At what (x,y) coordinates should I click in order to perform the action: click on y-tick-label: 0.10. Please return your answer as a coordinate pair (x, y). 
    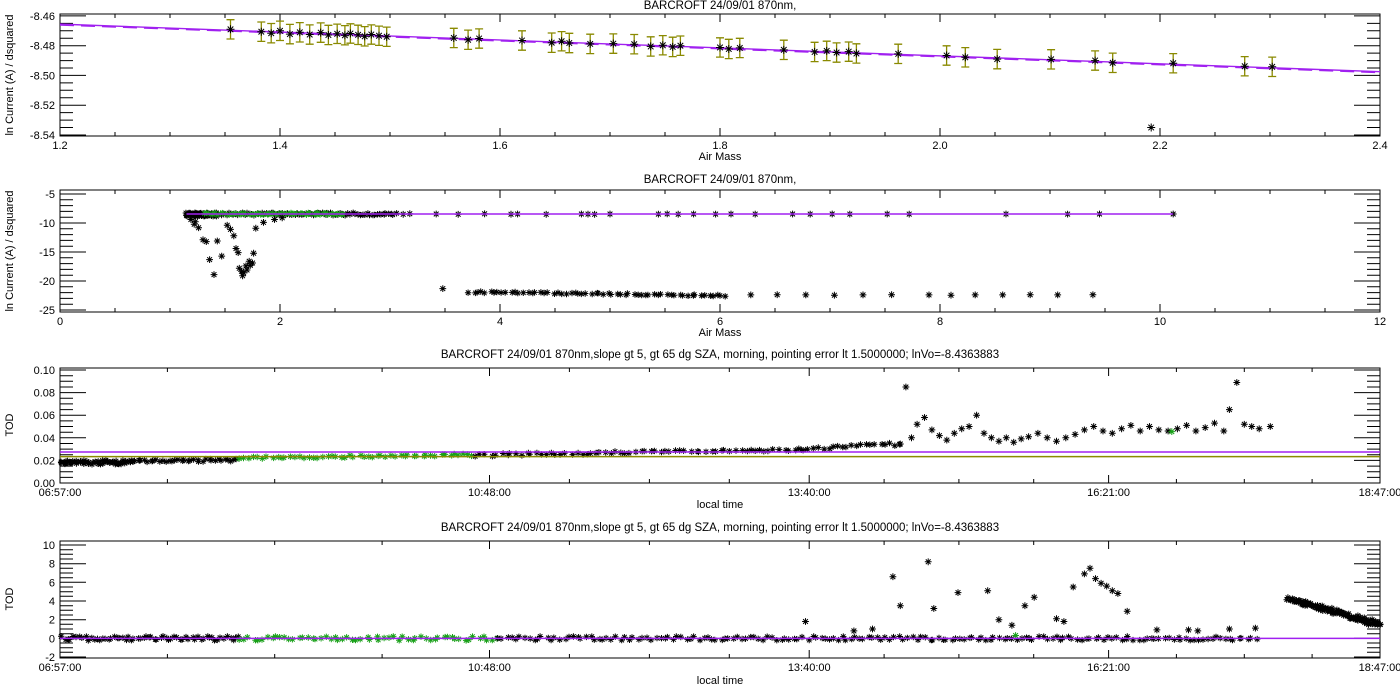
    Looking at the image, I should click on (44, 371).